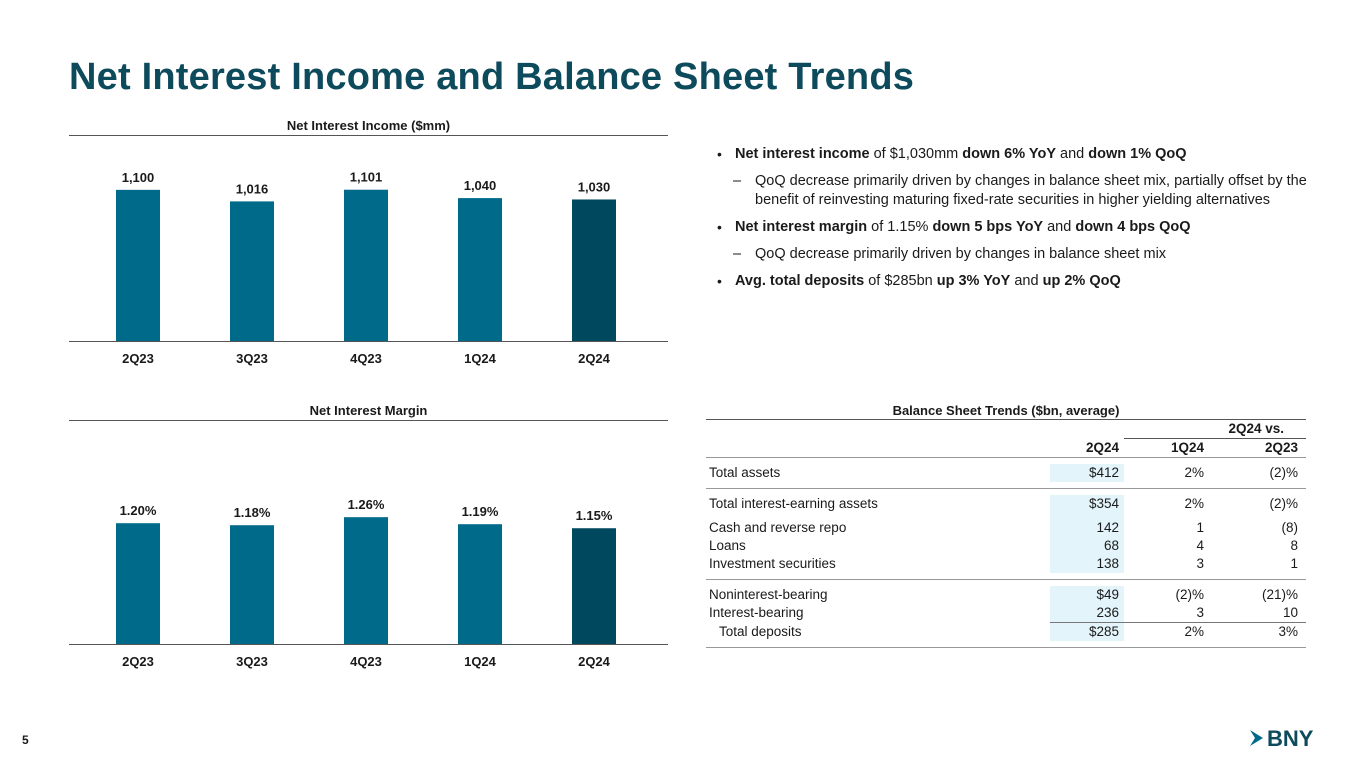 The width and height of the screenshot is (1365, 768). Describe the element at coordinates (1200, 545) in the screenshot. I see `cell-vs-1q24: 4` at that location.